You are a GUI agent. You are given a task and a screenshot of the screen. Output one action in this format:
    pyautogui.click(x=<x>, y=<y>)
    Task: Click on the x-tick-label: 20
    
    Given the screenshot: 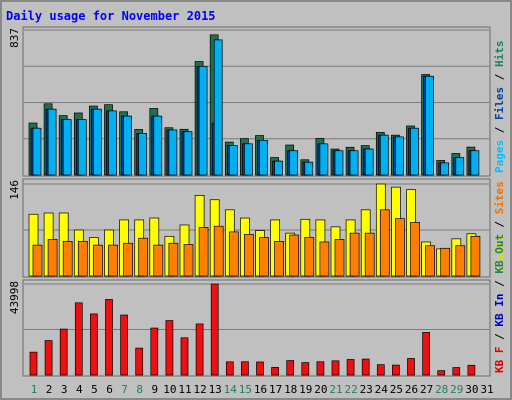 What is the action you would take?
    pyautogui.click(x=320, y=389)
    